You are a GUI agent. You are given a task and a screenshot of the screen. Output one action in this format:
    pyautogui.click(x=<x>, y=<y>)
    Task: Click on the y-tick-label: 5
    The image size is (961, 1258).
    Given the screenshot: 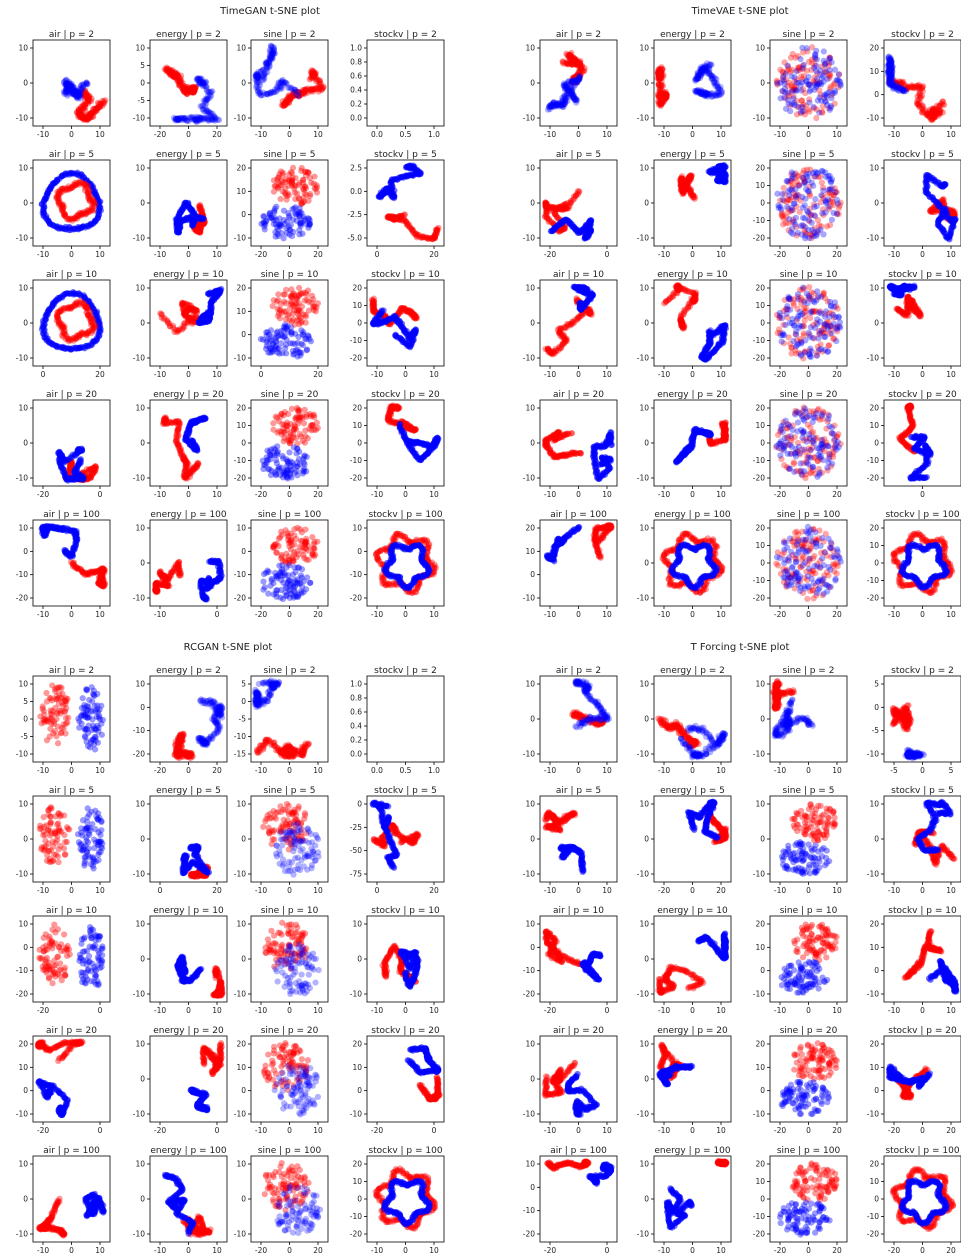 What is the action you would take?
    pyautogui.click(x=142, y=65)
    